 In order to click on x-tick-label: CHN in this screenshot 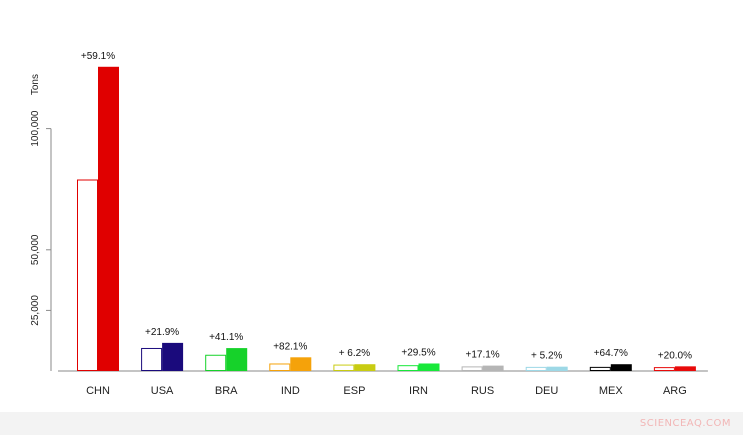, I will do `click(98, 391)`.